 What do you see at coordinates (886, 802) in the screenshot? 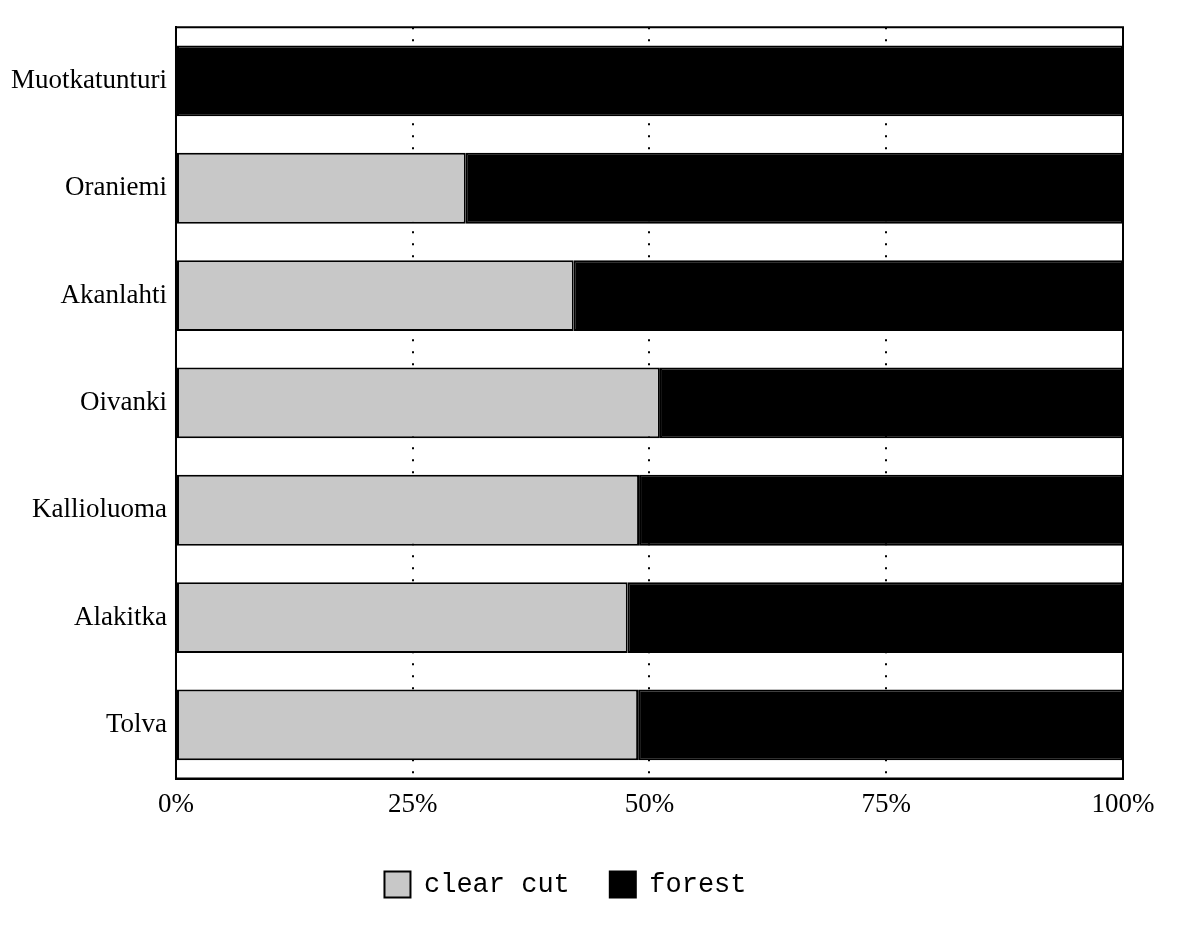
I see `x-tick-label: 75%` at bounding box center [886, 802].